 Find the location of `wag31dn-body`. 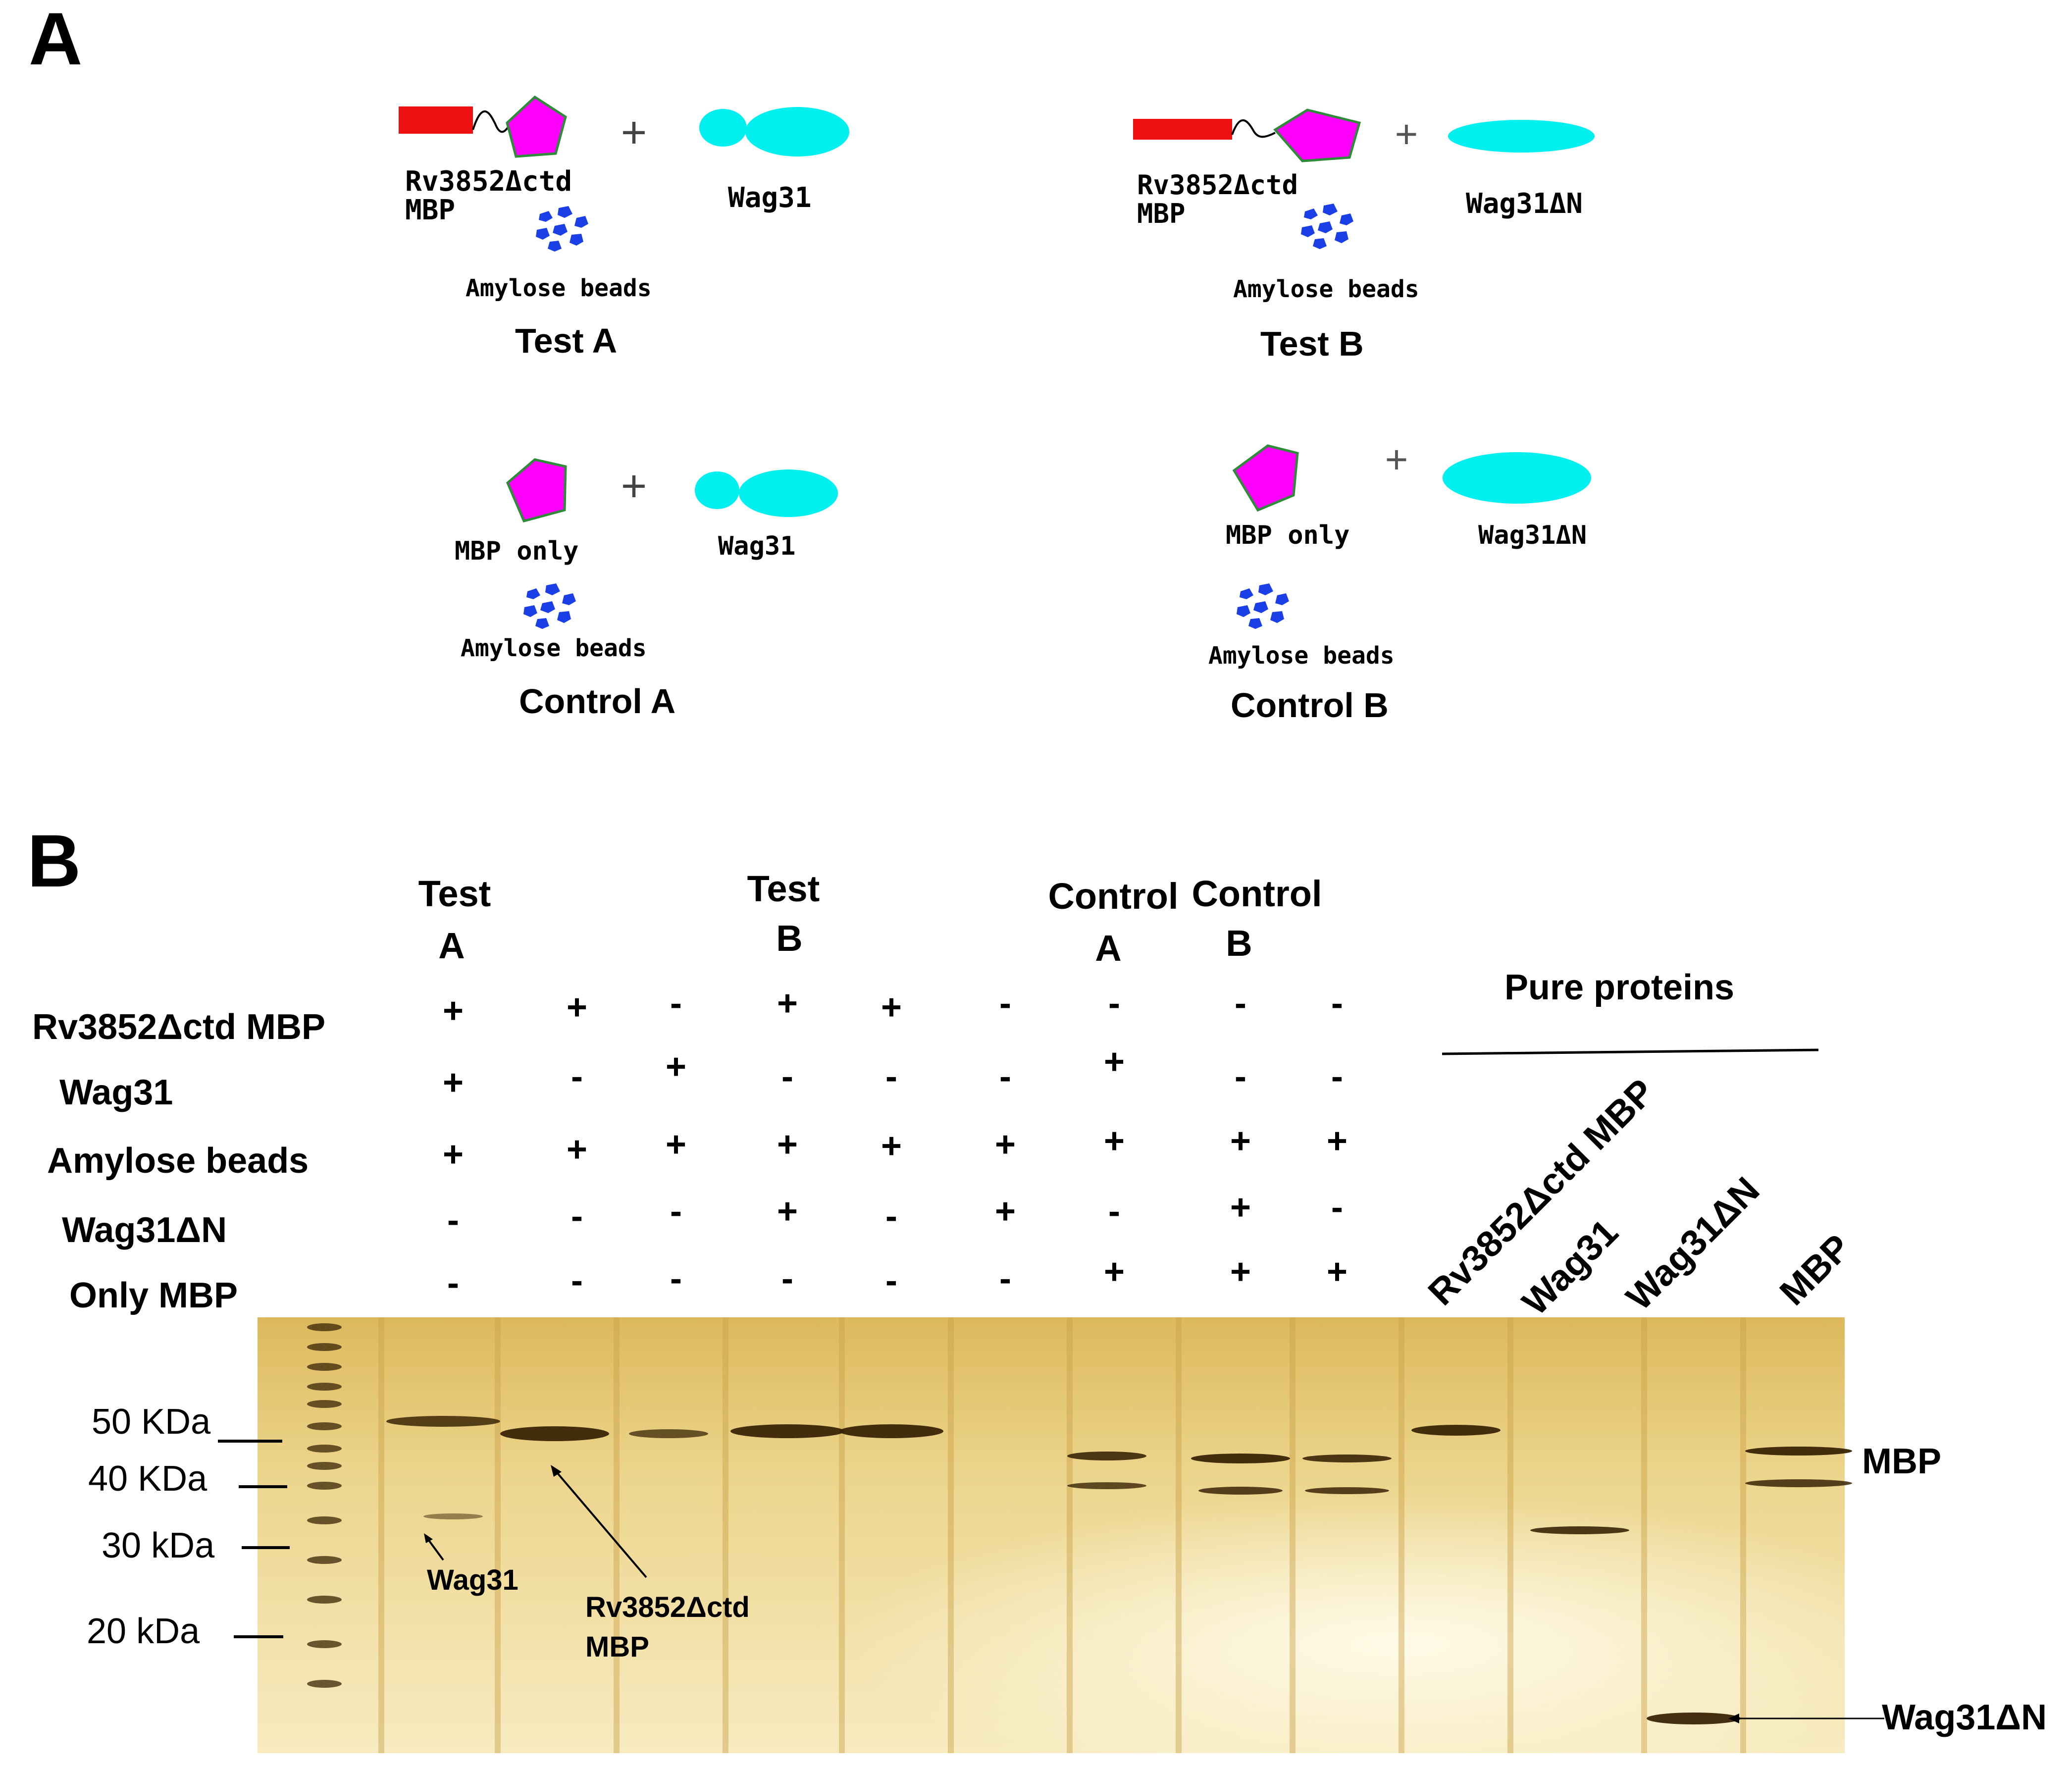

wag31dn-body is located at coordinates (1522, 136).